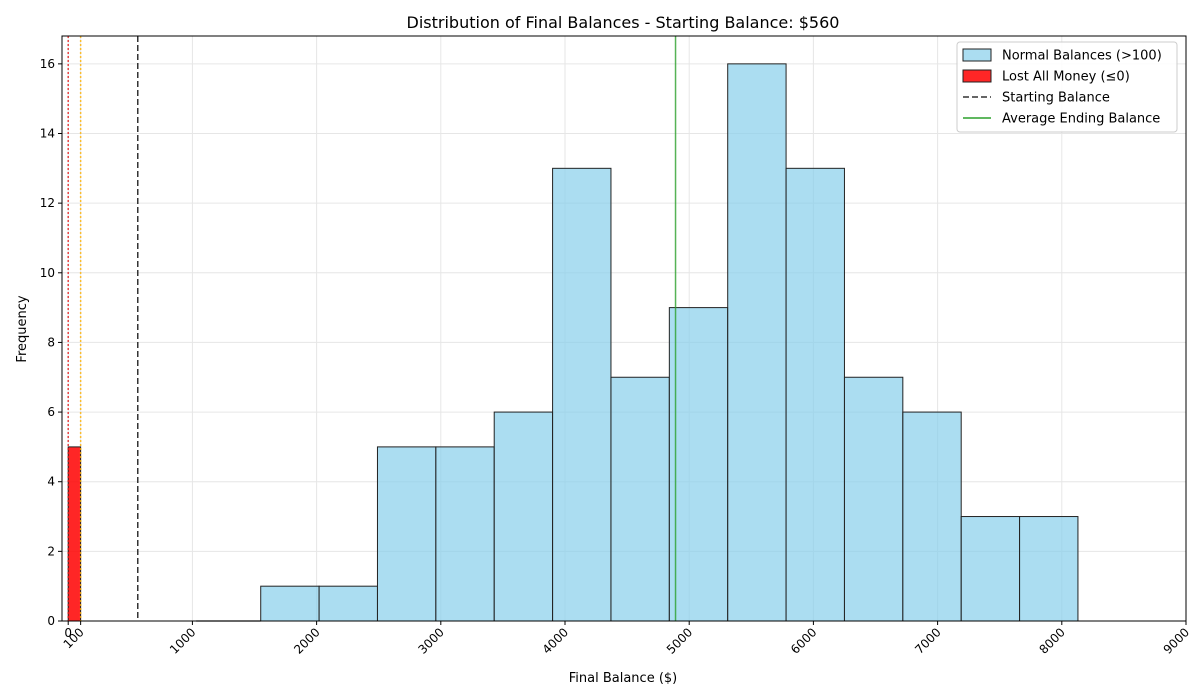 This screenshot has height=700, width=1200. I want to click on x-tick-label: 4000, so click(555, 640).